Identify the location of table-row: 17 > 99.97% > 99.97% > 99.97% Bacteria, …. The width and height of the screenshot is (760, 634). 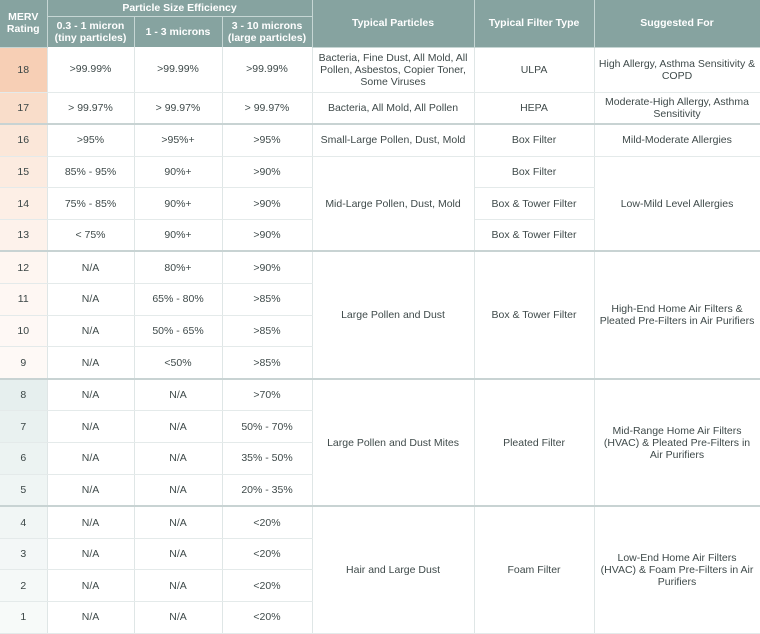
(380, 108).